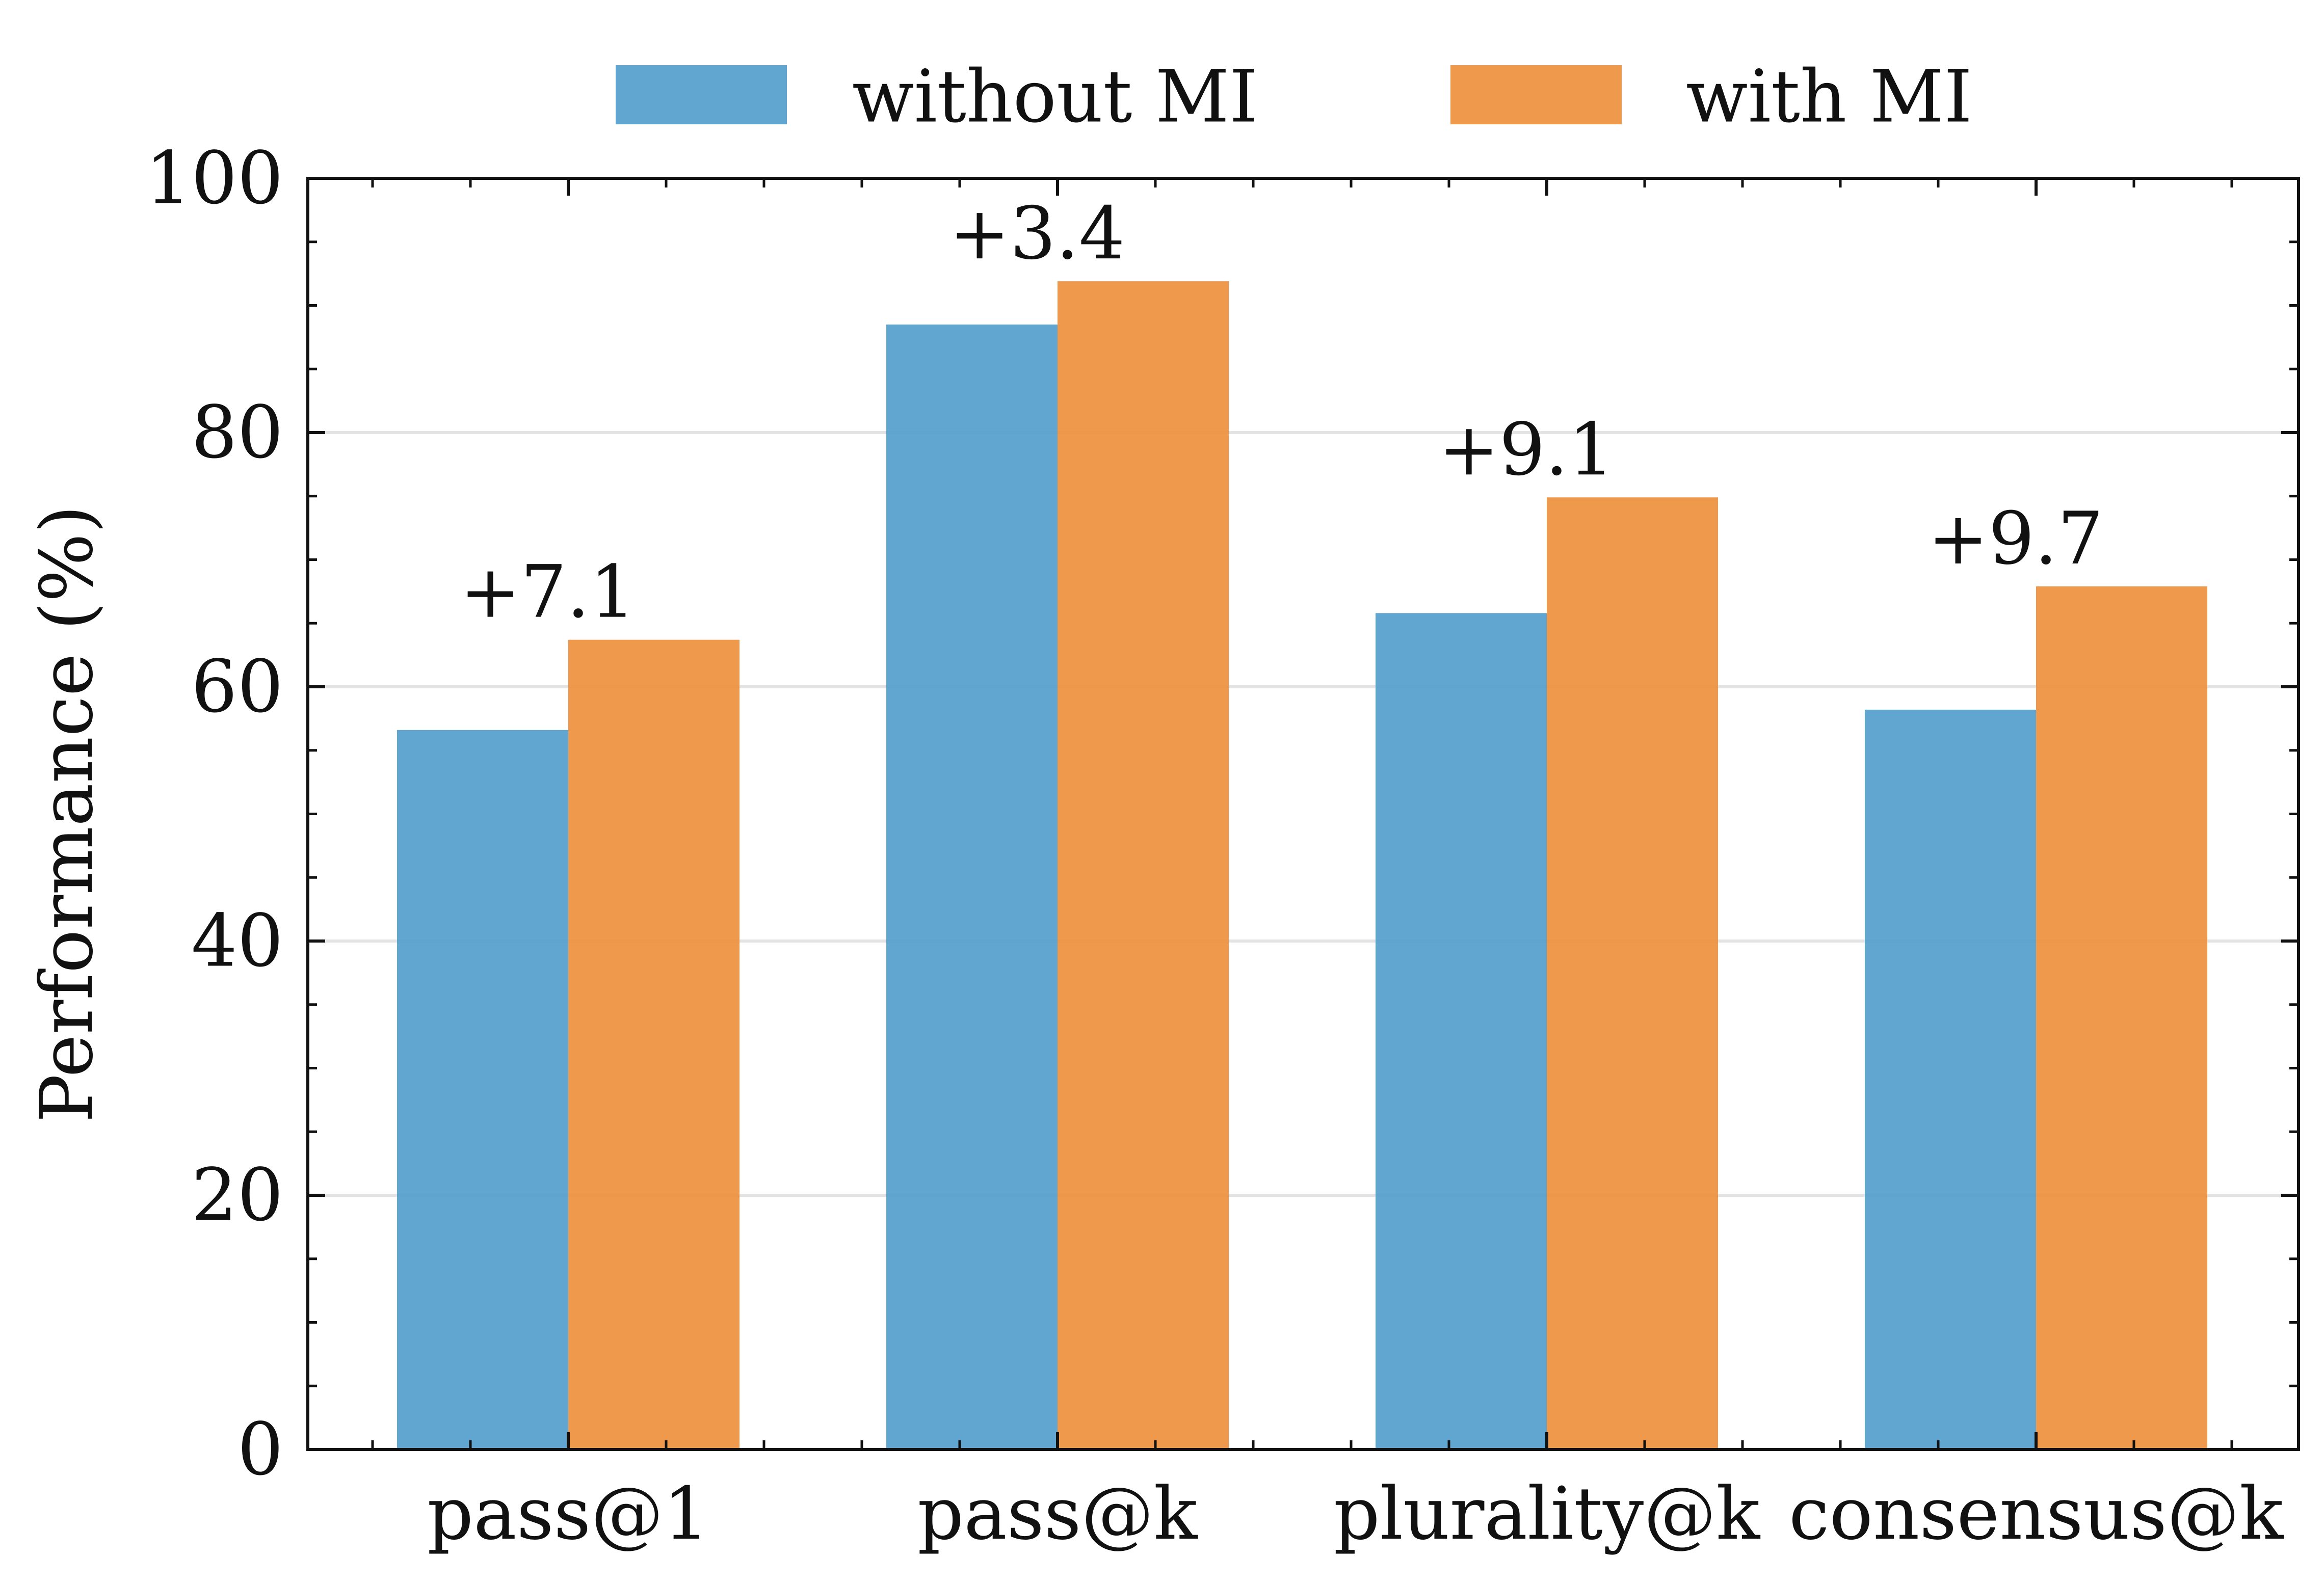  What do you see at coordinates (548, 592) in the screenshot?
I see `delta-annotation: +7.1` at bounding box center [548, 592].